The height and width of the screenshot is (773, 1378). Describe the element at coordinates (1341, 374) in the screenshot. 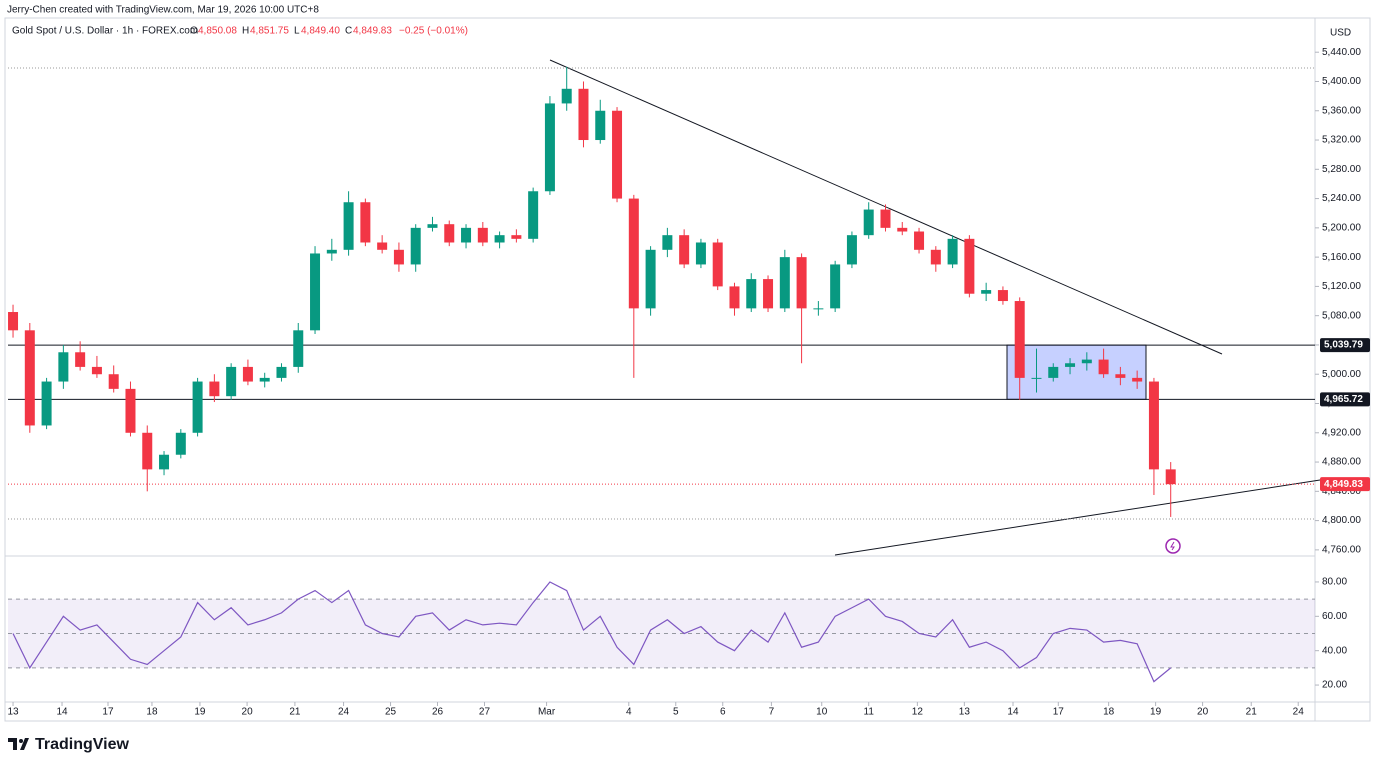

I see `y-tick-label: 5,000.00` at that location.